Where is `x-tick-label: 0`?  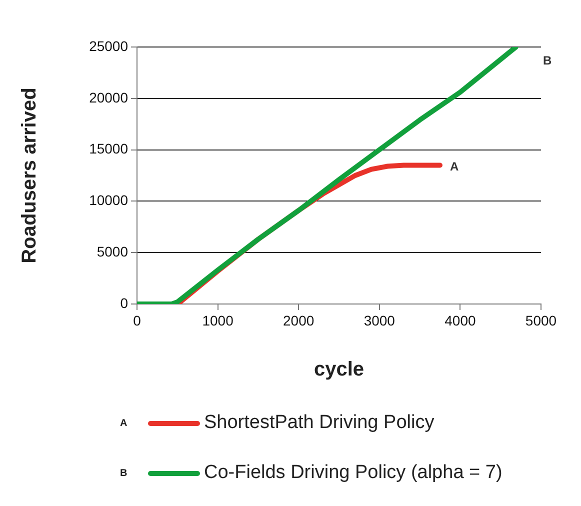 x-tick-label: 0 is located at coordinates (137, 320).